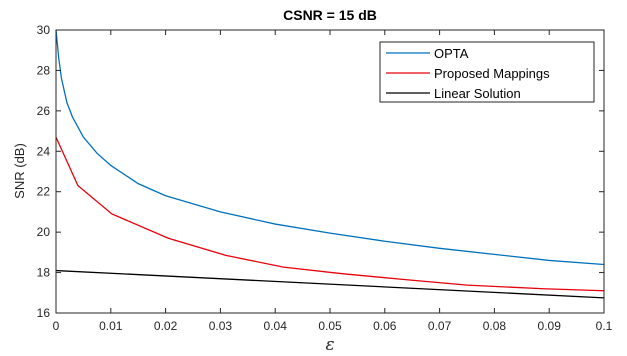  Describe the element at coordinates (276, 326) in the screenshot. I see `x-tick-label: 0.04` at that location.